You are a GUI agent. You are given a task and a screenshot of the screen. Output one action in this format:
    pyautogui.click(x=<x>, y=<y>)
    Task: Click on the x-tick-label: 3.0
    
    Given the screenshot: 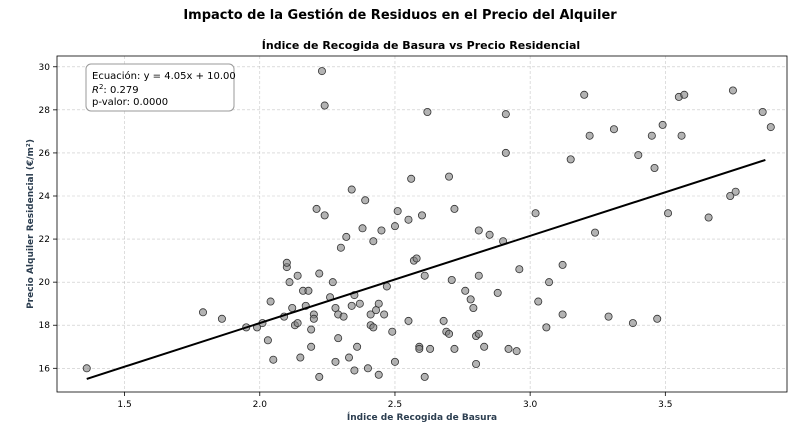 What is the action you would take?
    pyautogui.click(x=530, y=405)
    